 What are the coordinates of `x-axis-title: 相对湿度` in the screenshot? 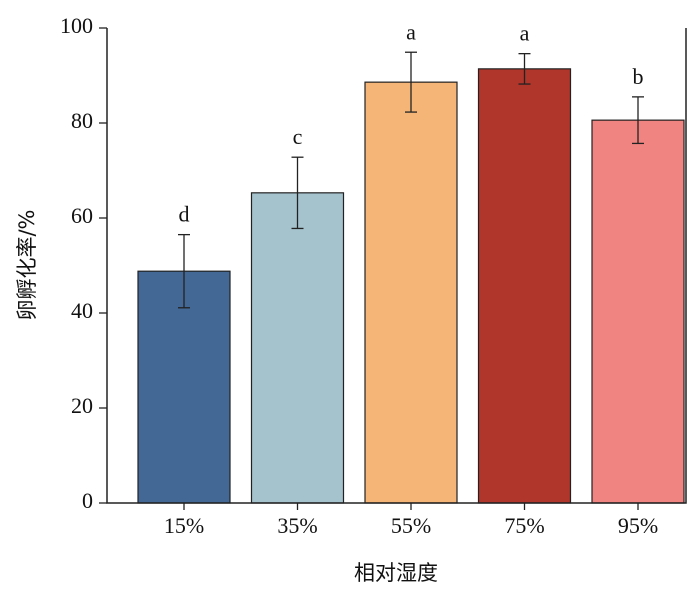 It's located at (396, 573).